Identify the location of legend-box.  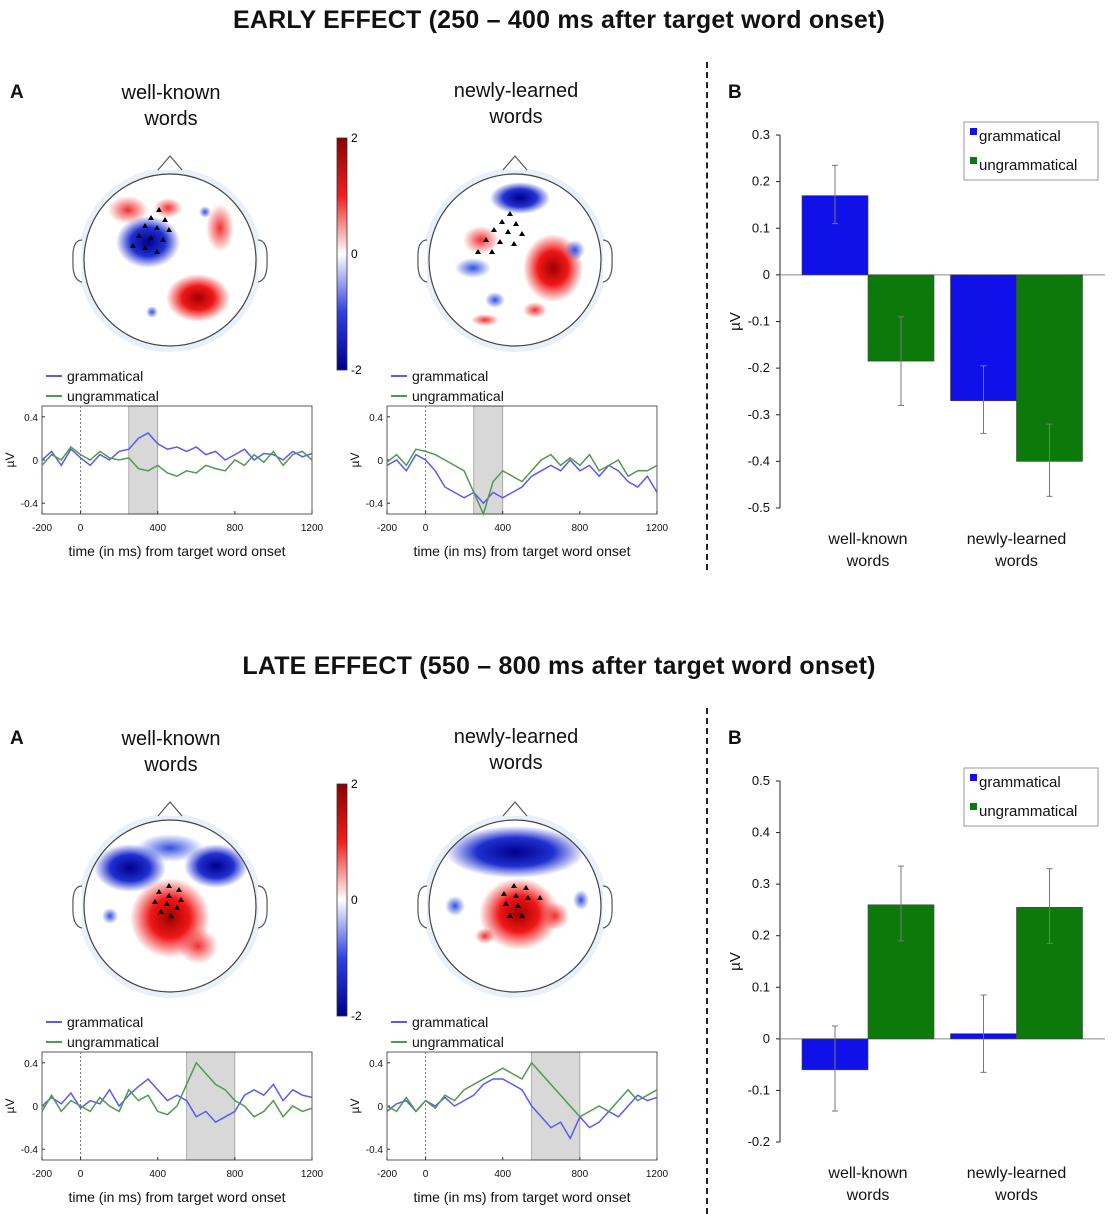
(1031, 797).